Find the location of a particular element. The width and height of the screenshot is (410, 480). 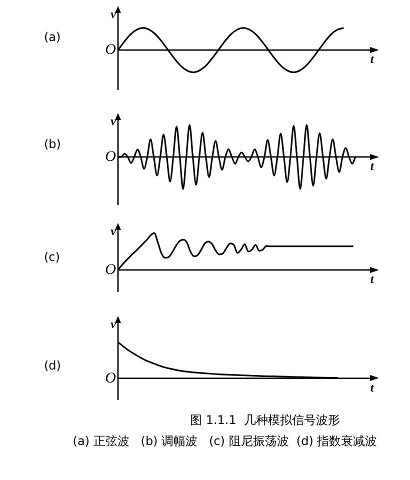

caption: 图 1.1.1 几种模拟信号波形 is located at coordinates (265, 420).